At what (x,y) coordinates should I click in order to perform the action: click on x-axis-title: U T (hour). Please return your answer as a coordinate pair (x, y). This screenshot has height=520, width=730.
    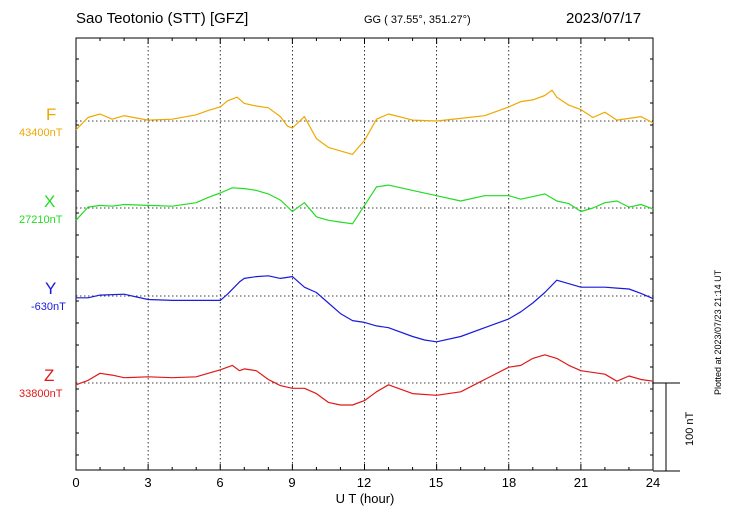
    Looking at the image, I should click on (365, 498).